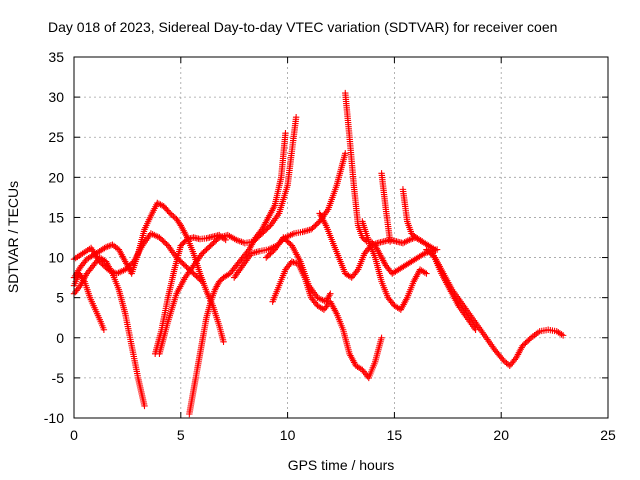 Image resolution: width=640 pixels, height=480 pixels. Describe the element at coordinates (56, 137) in the screenshot. I see `y-tick-label: 25` at that location.